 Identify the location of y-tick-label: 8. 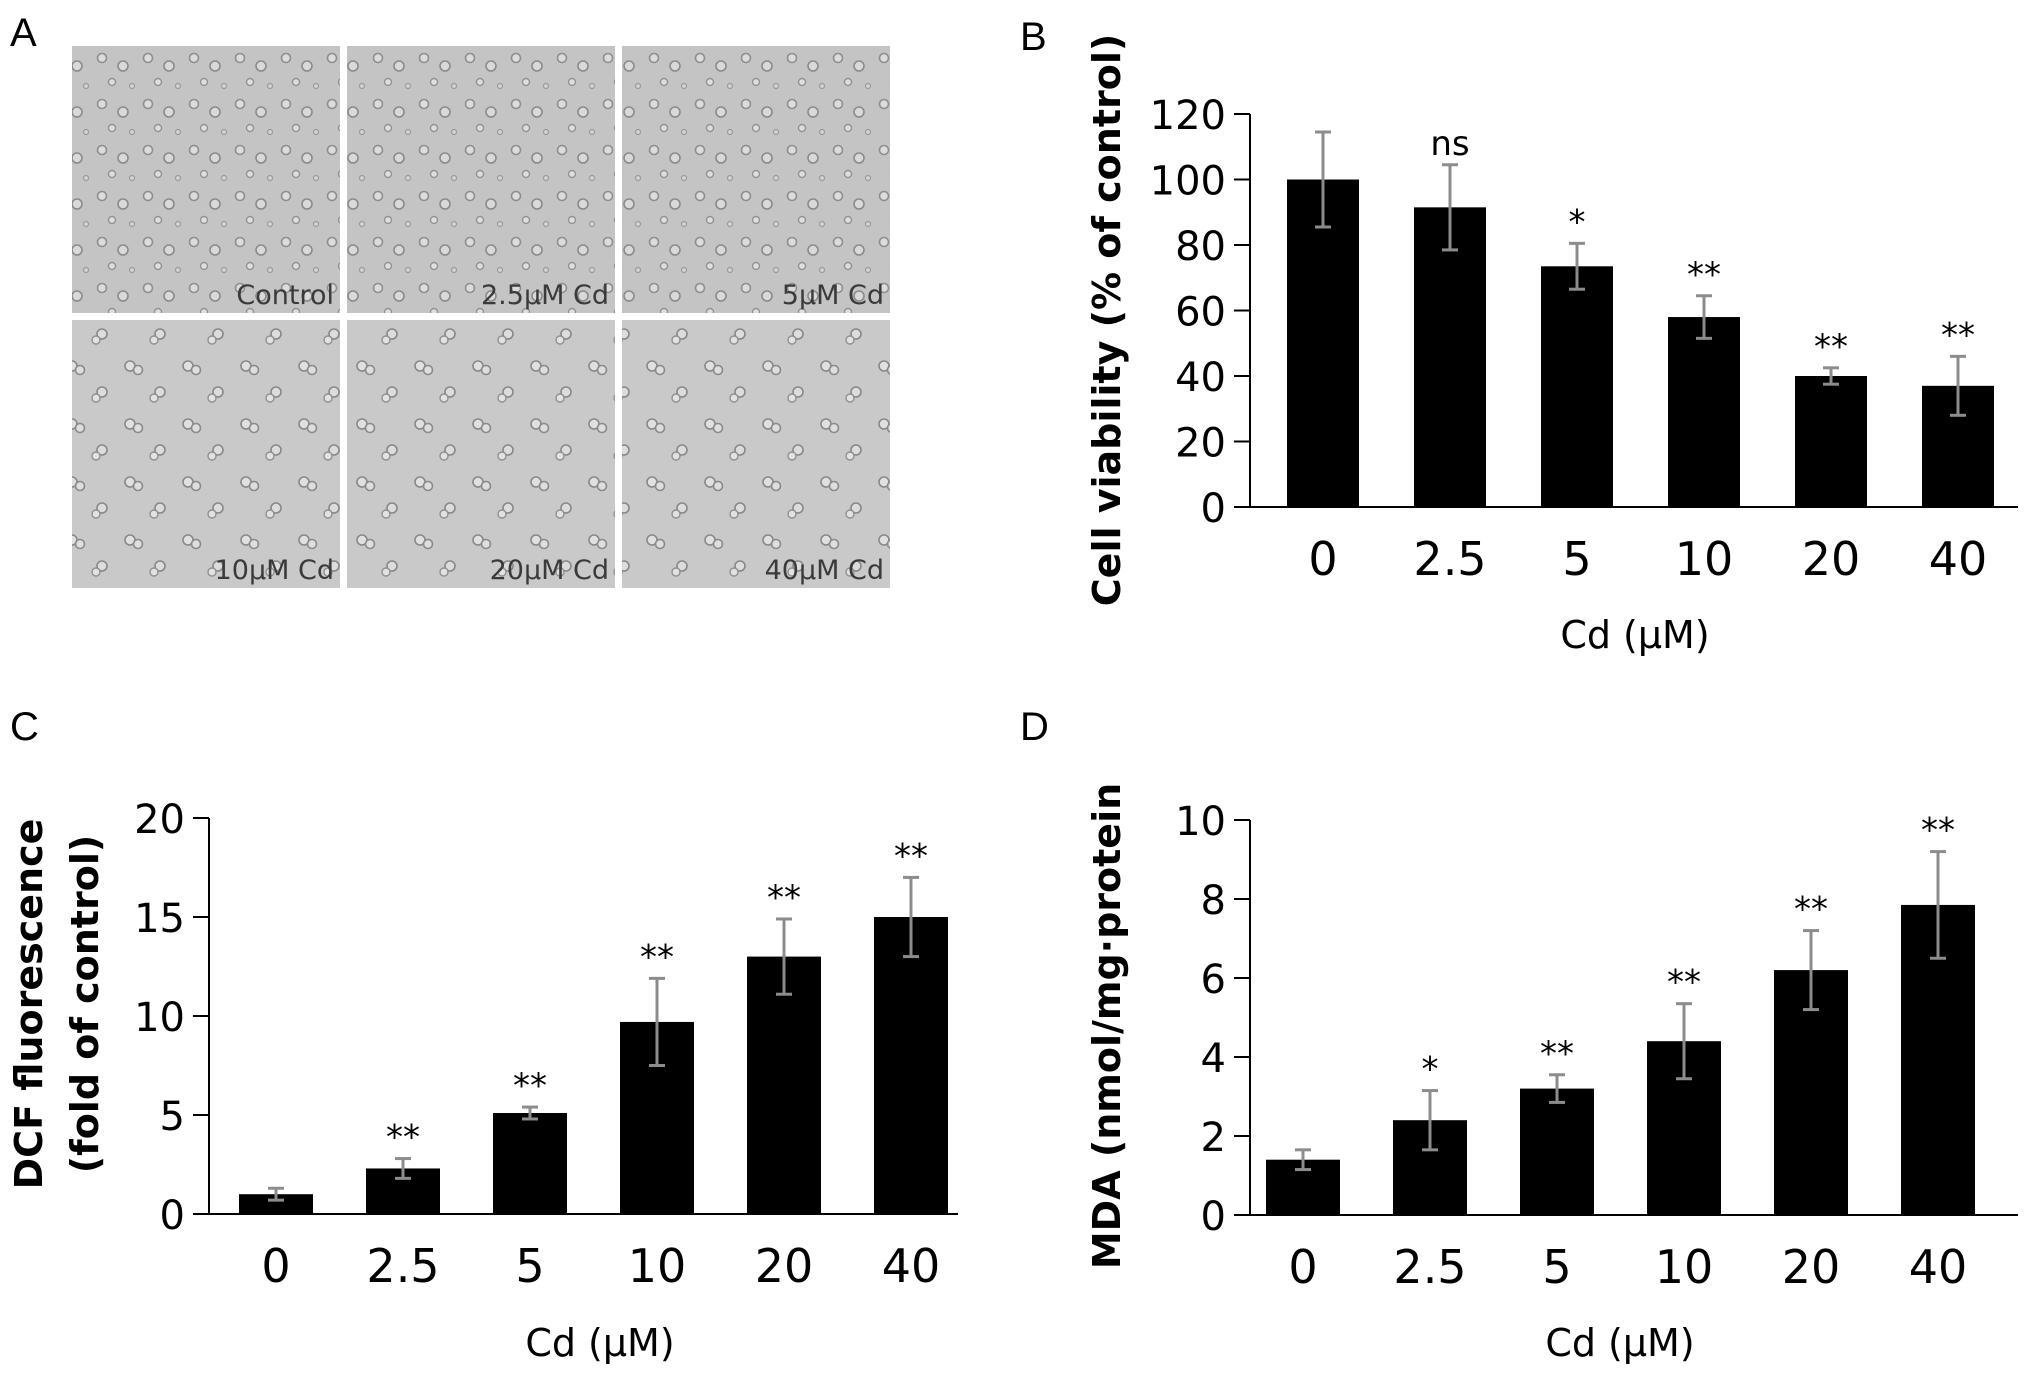
(1213, 901).